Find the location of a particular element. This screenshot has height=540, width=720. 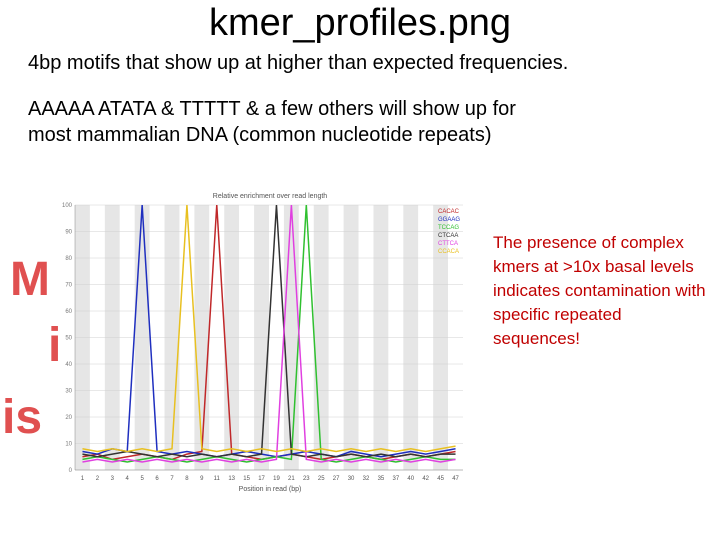

legend-entry: TCCAG is located at coordinates (448, 228).